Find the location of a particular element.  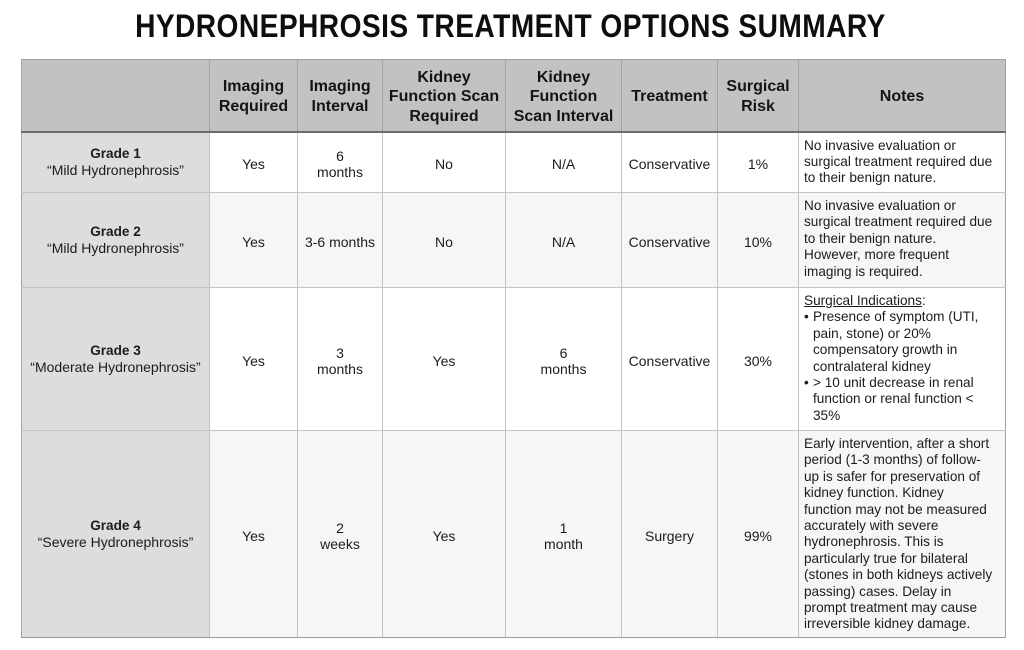

cell-grade1-treatment: Conservative is located at coordinates (669, 162).